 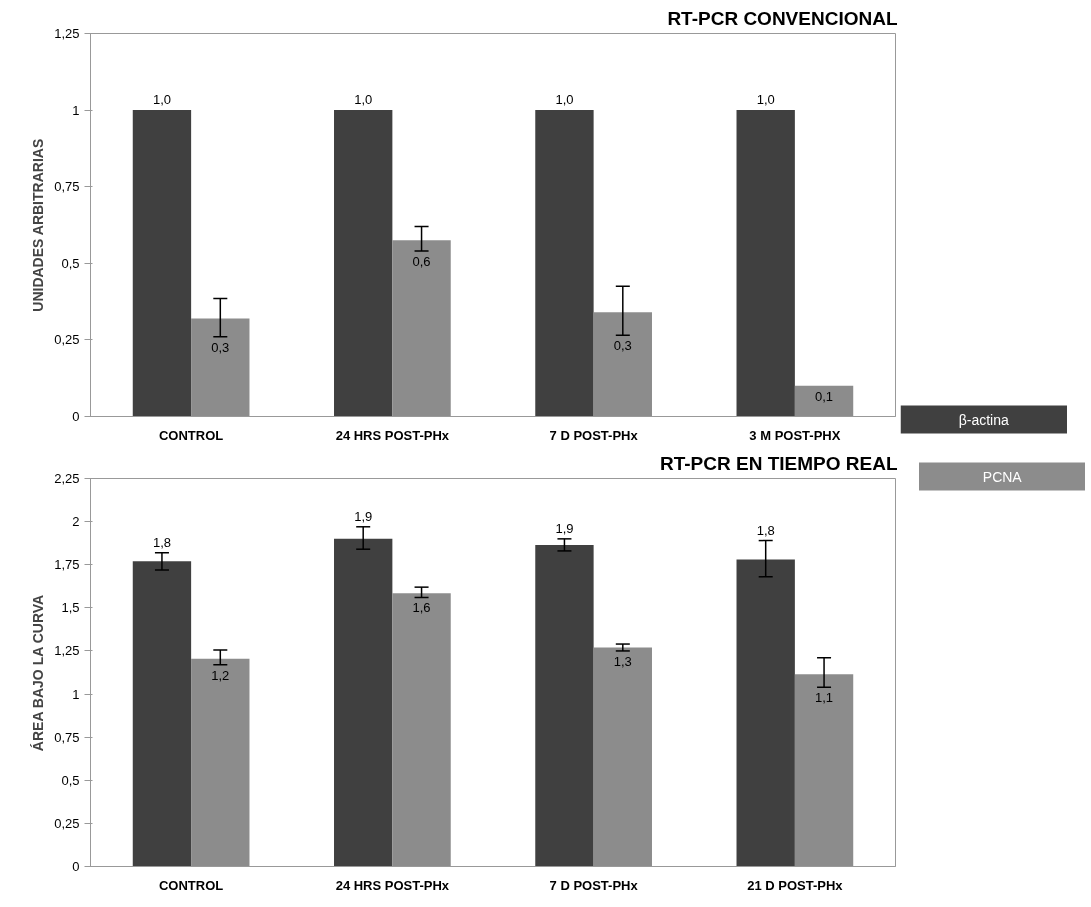 I want to click on x-tick-label: 21 D POST-PHx, so click(x=795, y=885).